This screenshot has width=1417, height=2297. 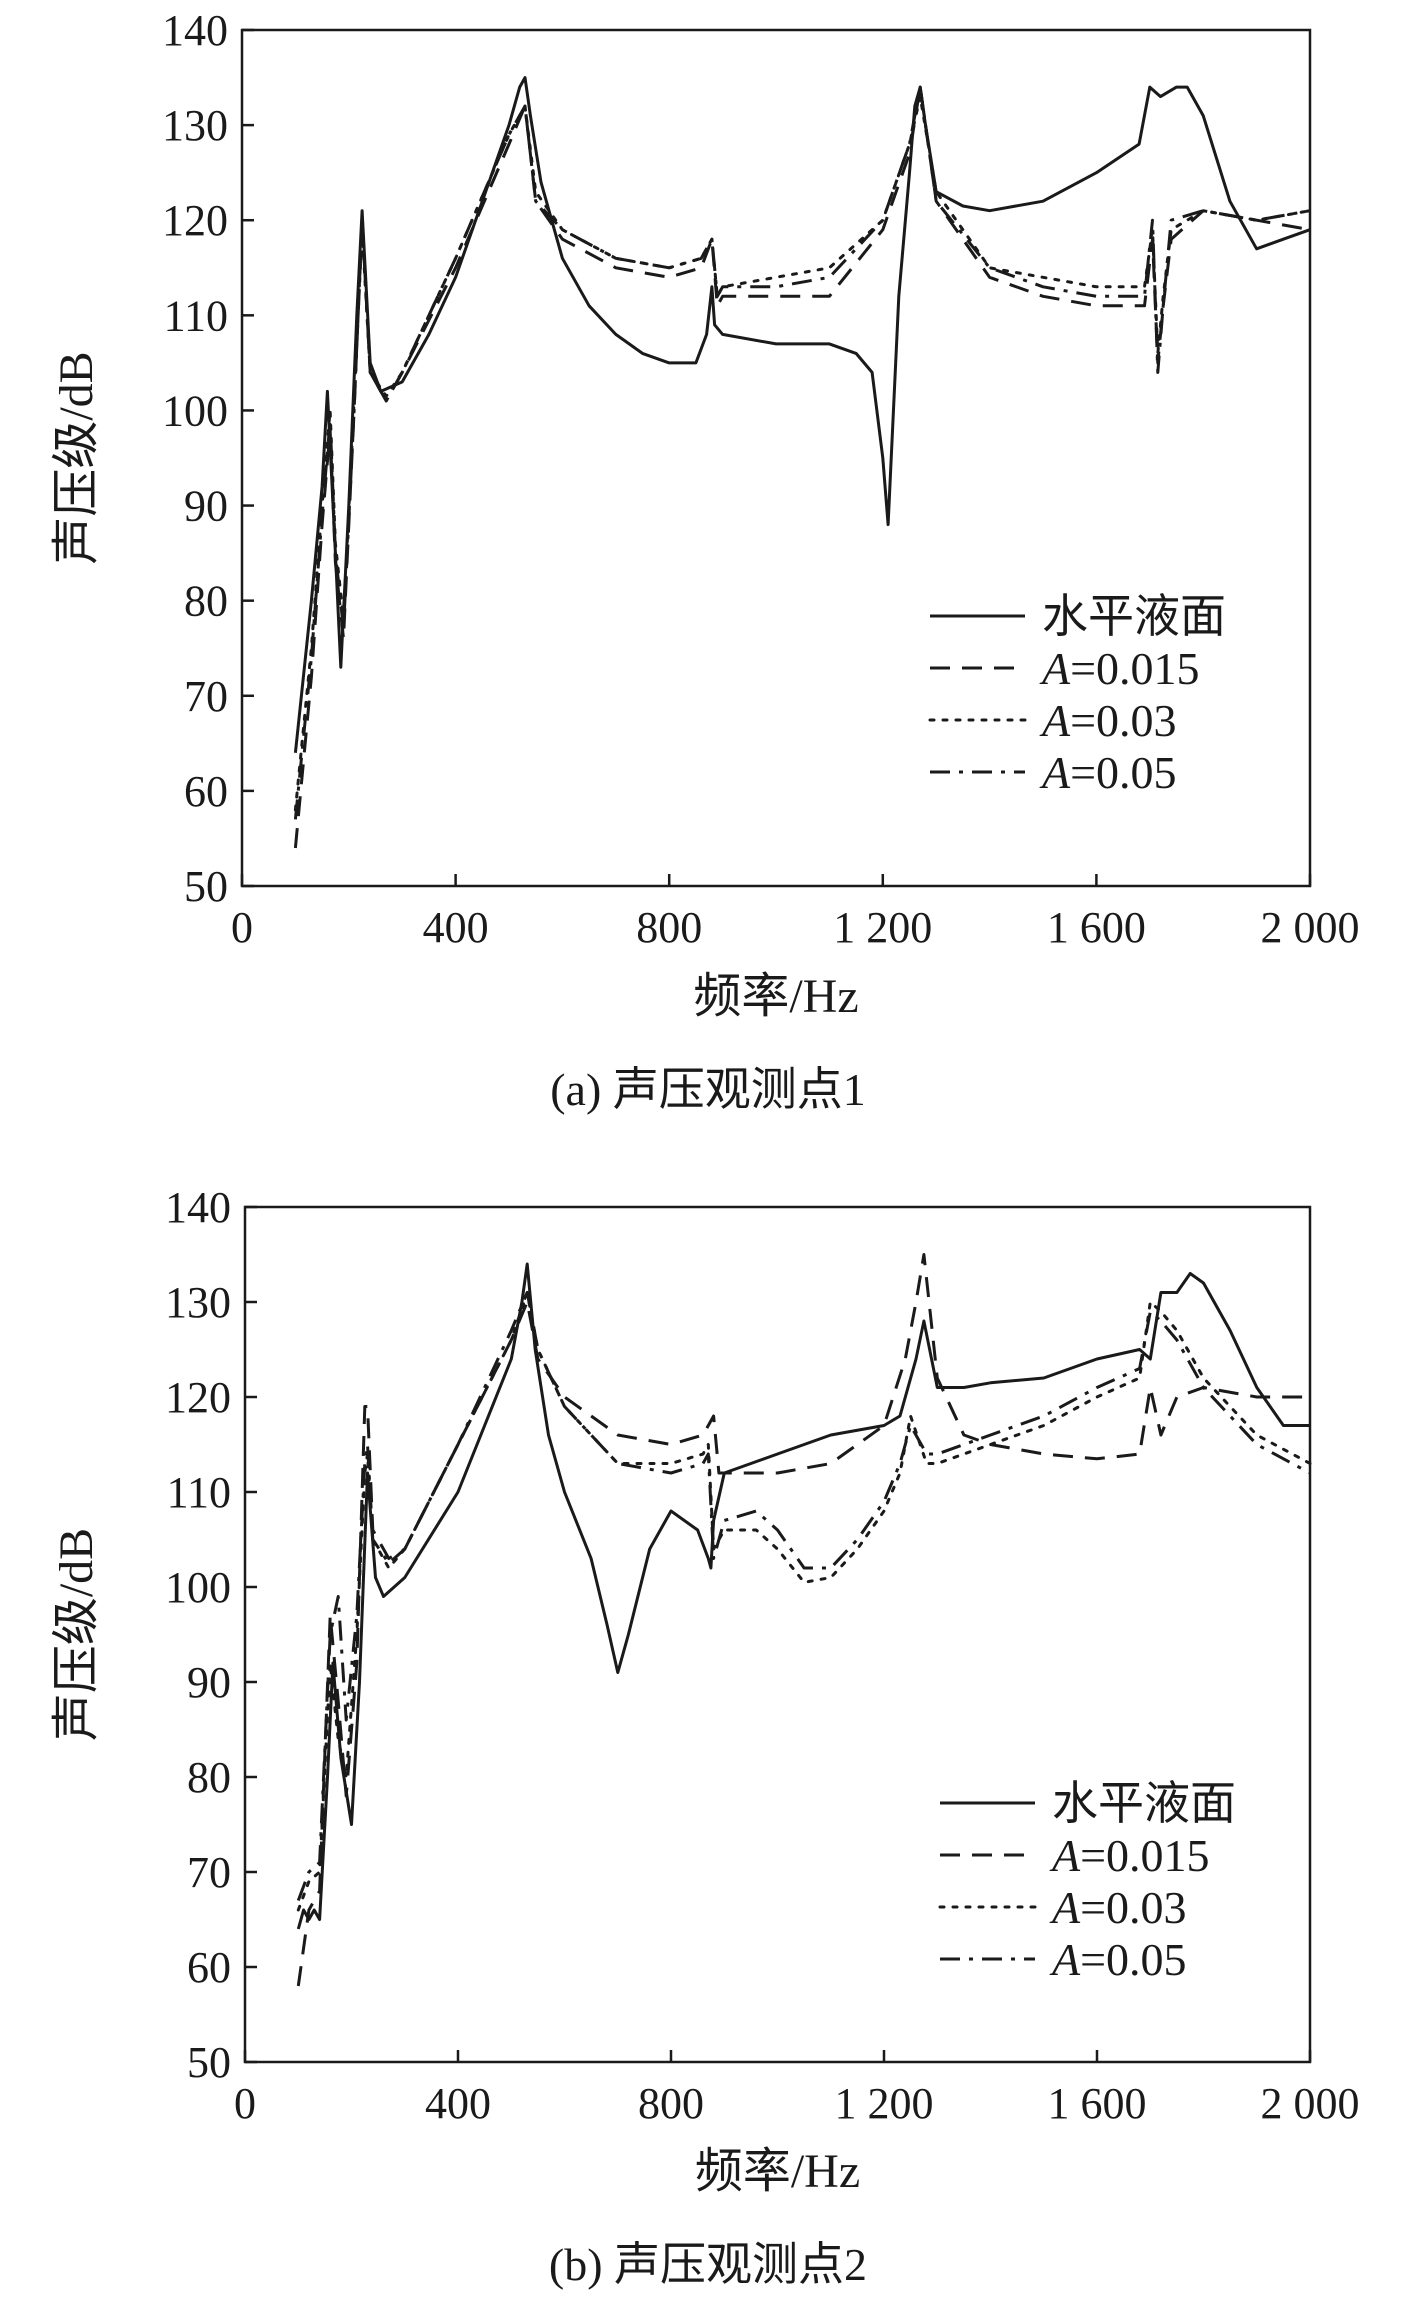 What do you see at coordinates (708, 1089) in the screenshot?
I see `panel-caption: (a) 声压观测点1` at bounding box center [708, 1089].